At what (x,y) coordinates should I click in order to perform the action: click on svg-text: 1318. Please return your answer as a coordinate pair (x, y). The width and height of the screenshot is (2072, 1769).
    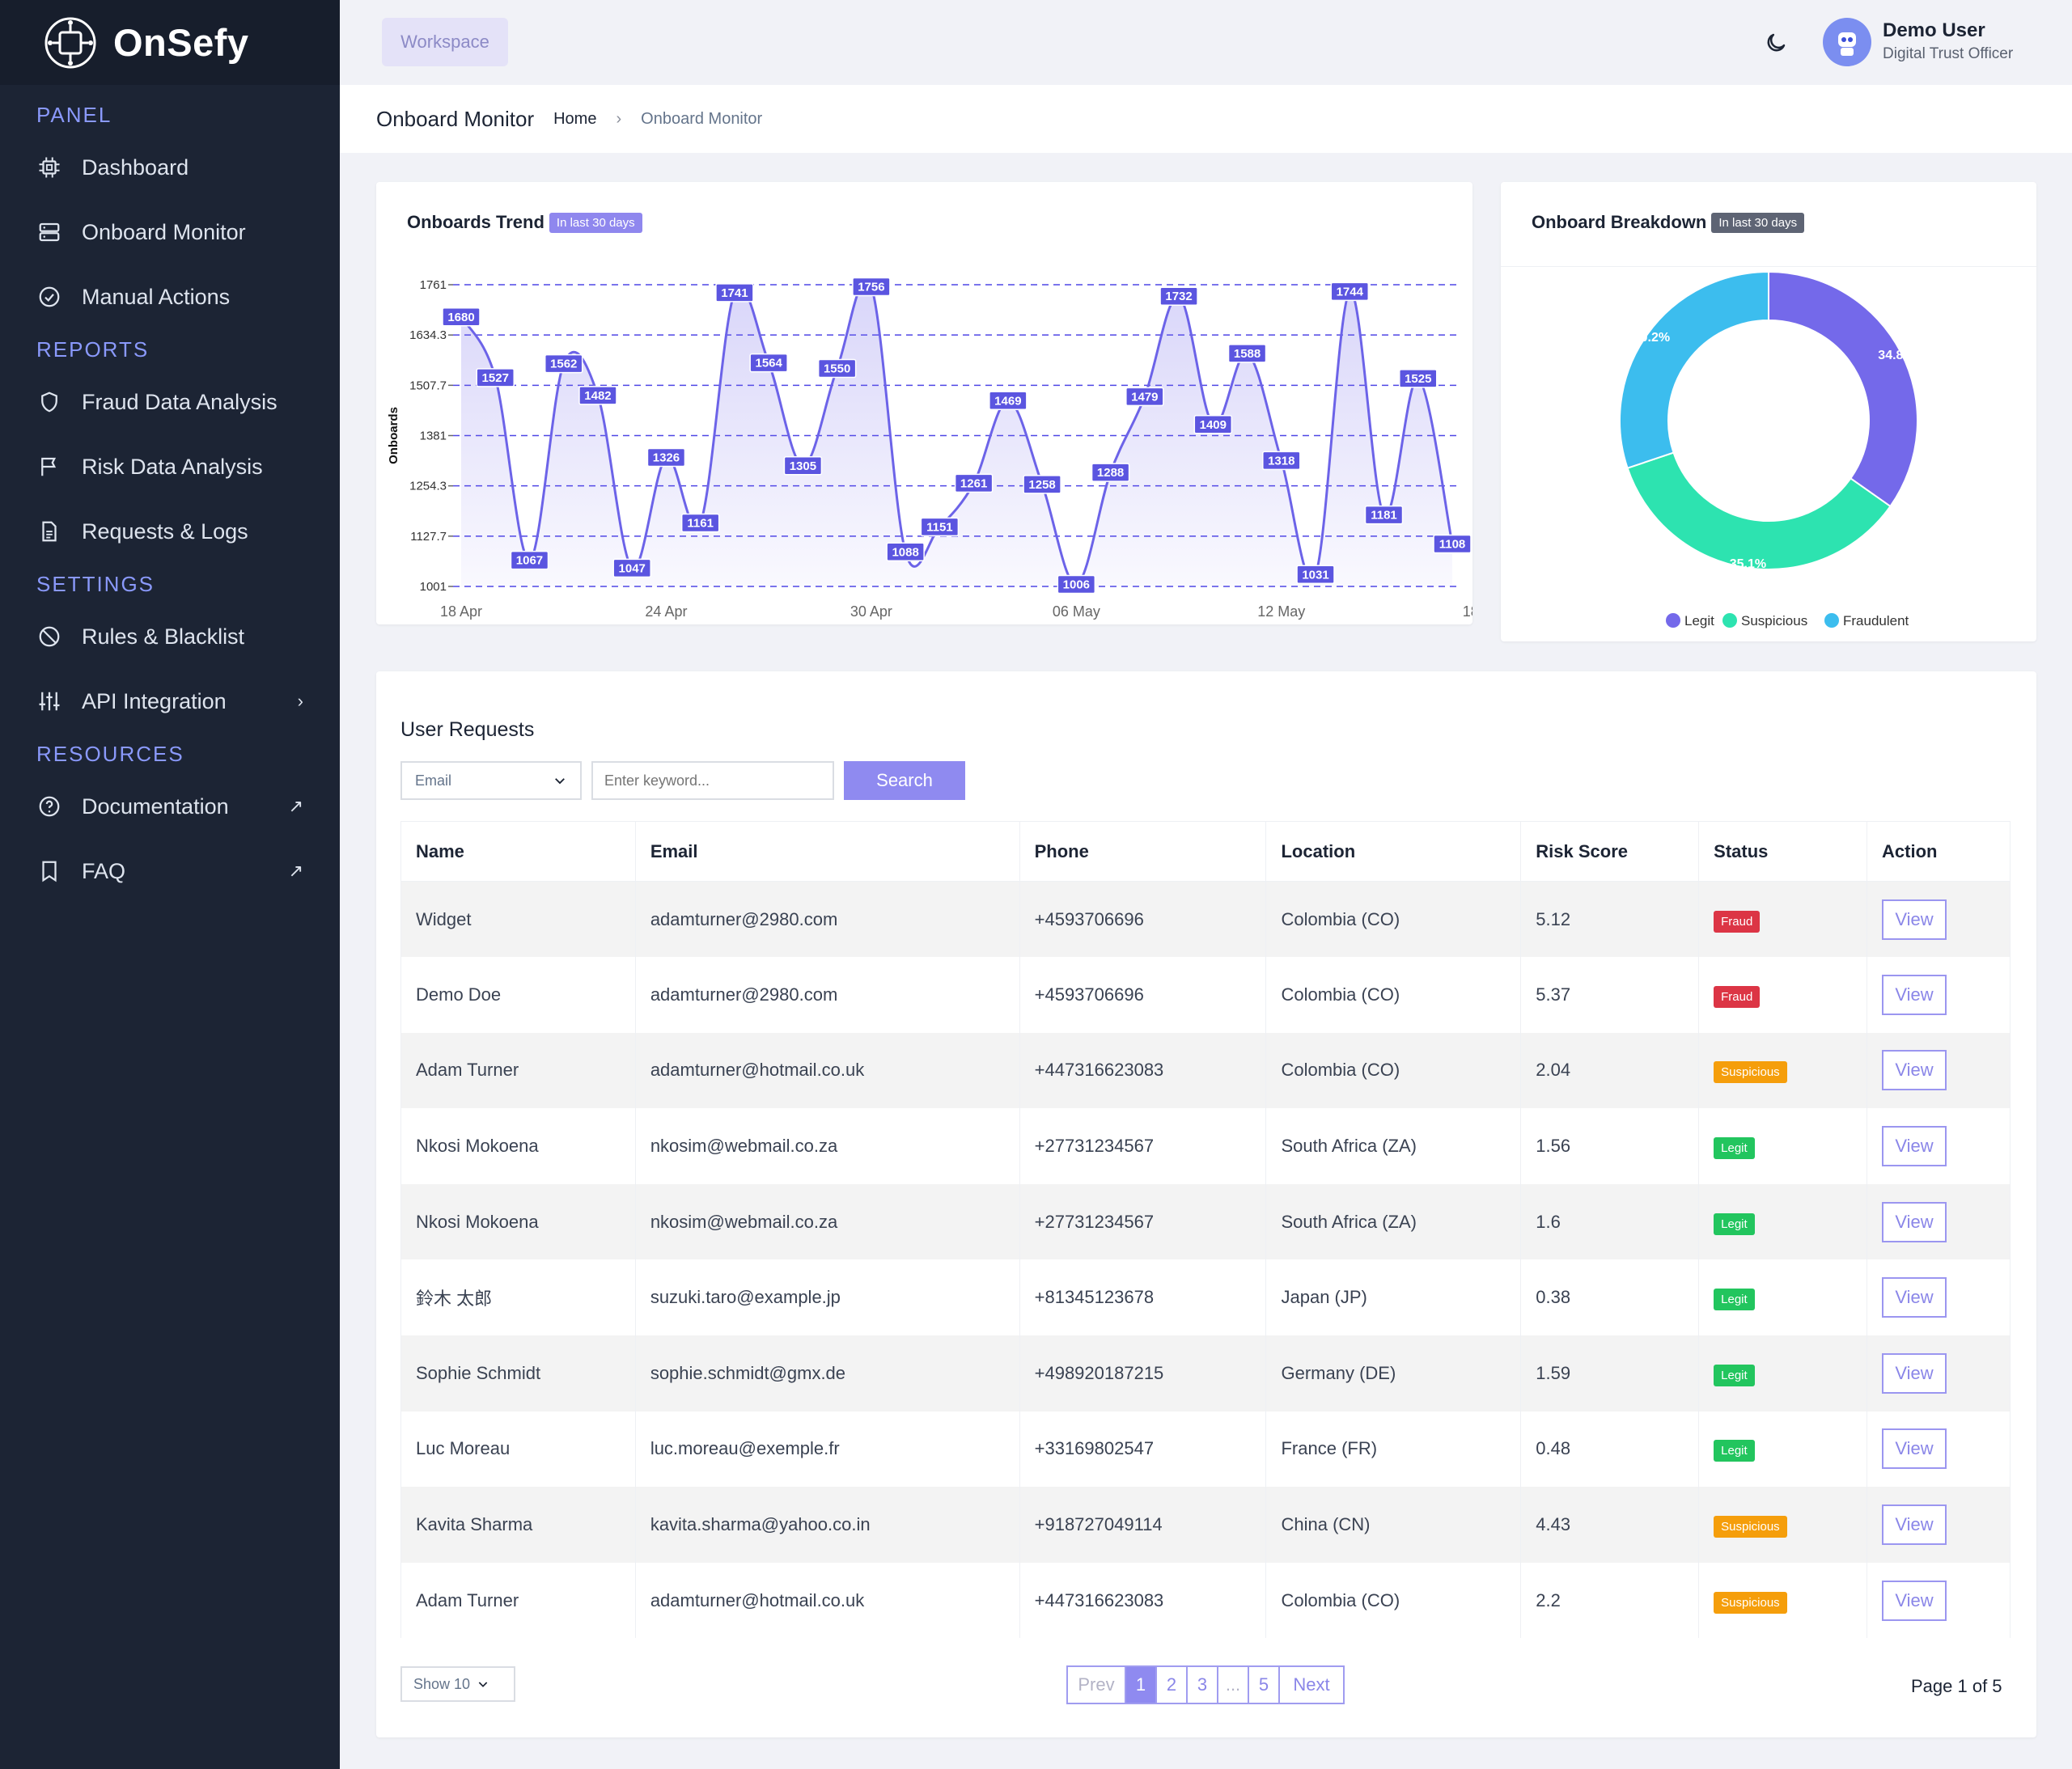
    Looking at the image, I should click on (1281, 461).